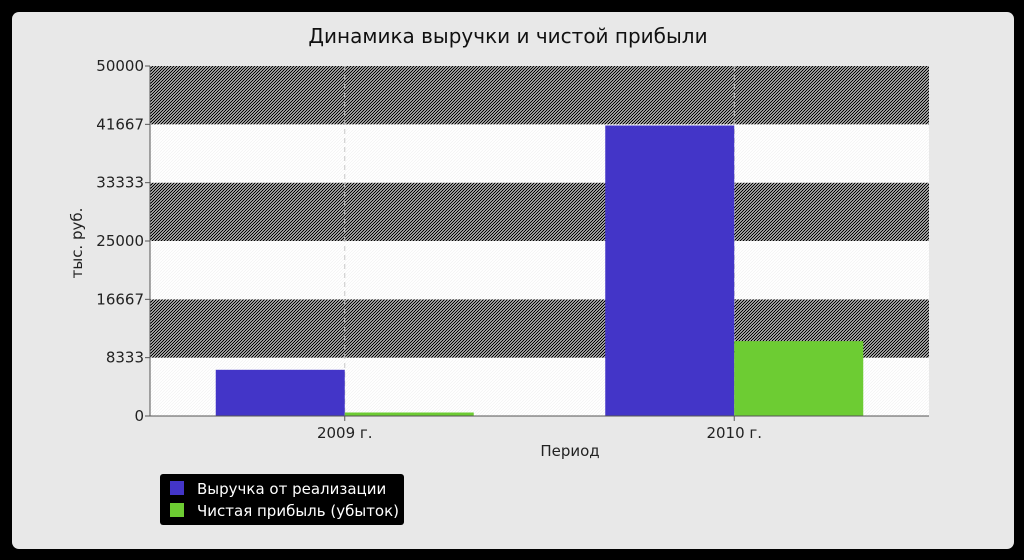 Image resolution: width=1024 pixels, height=560 pixels. I want to click on x-axis-label: Период, so click(569, 451).